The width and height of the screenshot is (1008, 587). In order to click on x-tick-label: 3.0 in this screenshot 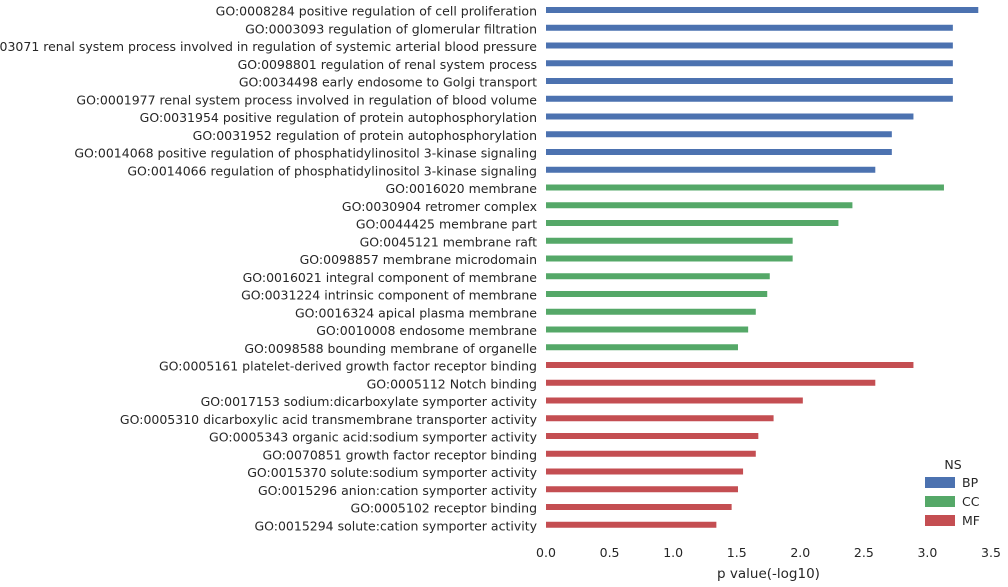, I will do `click(927, 552)`.